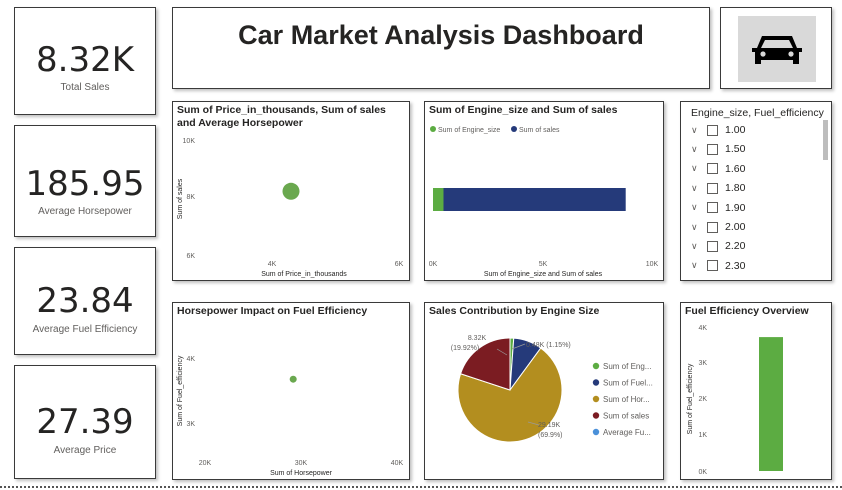 The width and height of the screenshot is (842, 490). What do you see at coordinates (702, 435) in the screenshot?
I see `bar2-ytick-1k: 1K` at bounding box center [702, 435].